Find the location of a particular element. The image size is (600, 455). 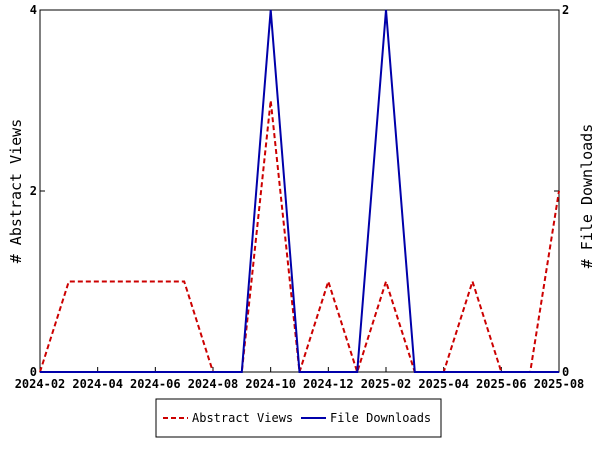

x-tick-label: 2024-06 is located at coordinates (155, 384).